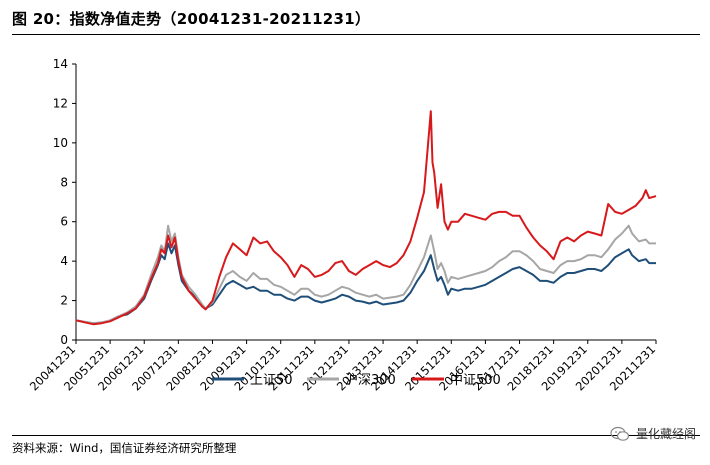  Describe the element at coordinates (64, 182) in the screenshot. I see `y-tick-label: 8` at that location.